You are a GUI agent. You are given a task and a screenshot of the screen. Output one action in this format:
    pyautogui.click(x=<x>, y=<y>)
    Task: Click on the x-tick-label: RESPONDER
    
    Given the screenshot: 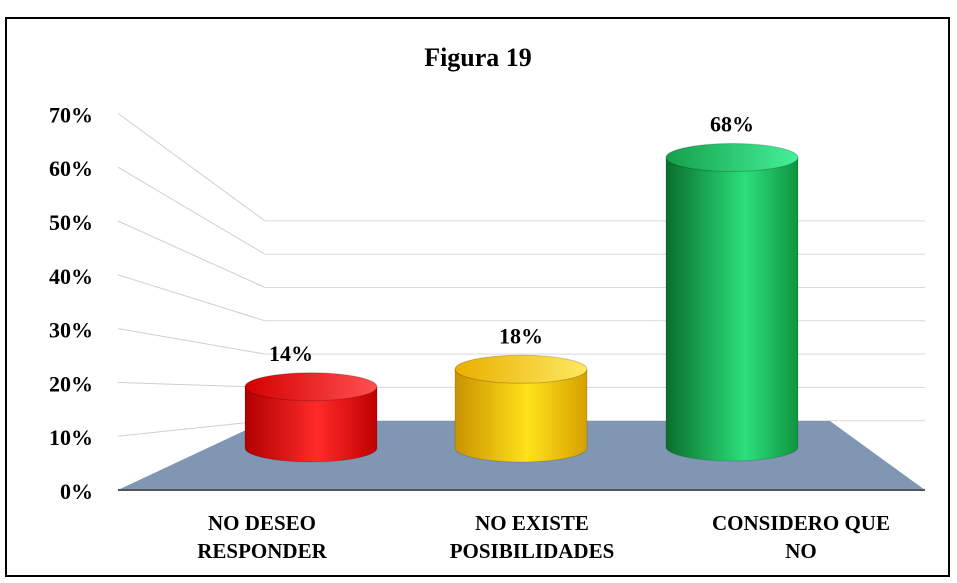 What is the action you would take?
    pyautogui.click(x=262, y=551)
    